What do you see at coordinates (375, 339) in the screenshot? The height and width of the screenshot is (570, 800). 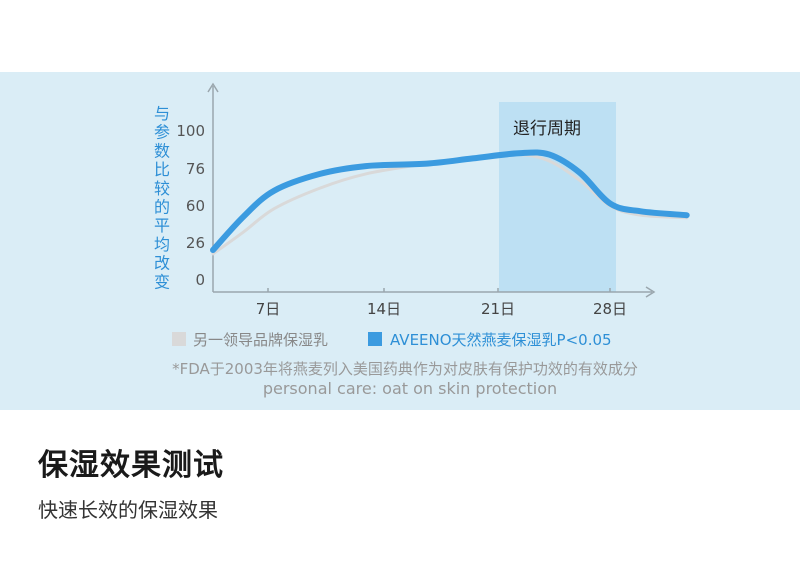 I see `legend-swatch-aveeno` at bounding box center [375, 339].